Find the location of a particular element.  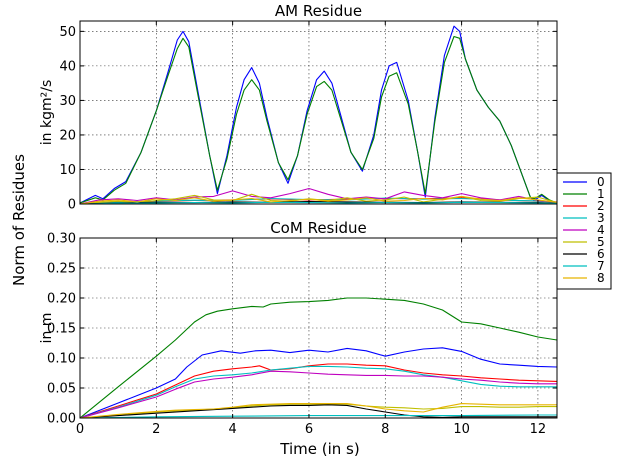

x-tick-label: 10 is located at coordinates (461, 429).